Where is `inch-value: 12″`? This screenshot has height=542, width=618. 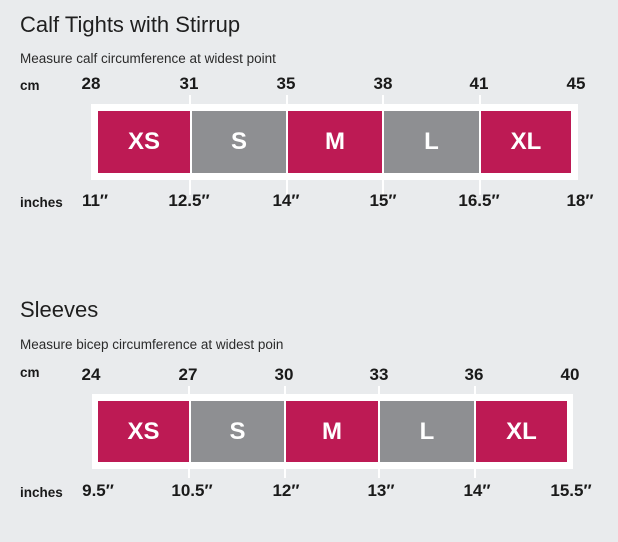 inch-value: 12″ is located at coordinates (286, 490).